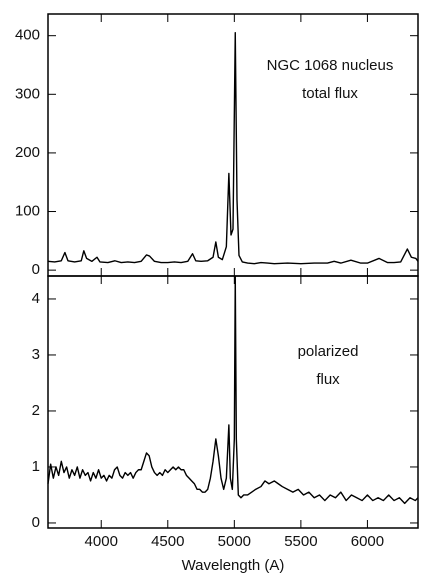 This screenshot has height=580, width=438. I want to click on y-tick-label: 3, so click(36, 354).